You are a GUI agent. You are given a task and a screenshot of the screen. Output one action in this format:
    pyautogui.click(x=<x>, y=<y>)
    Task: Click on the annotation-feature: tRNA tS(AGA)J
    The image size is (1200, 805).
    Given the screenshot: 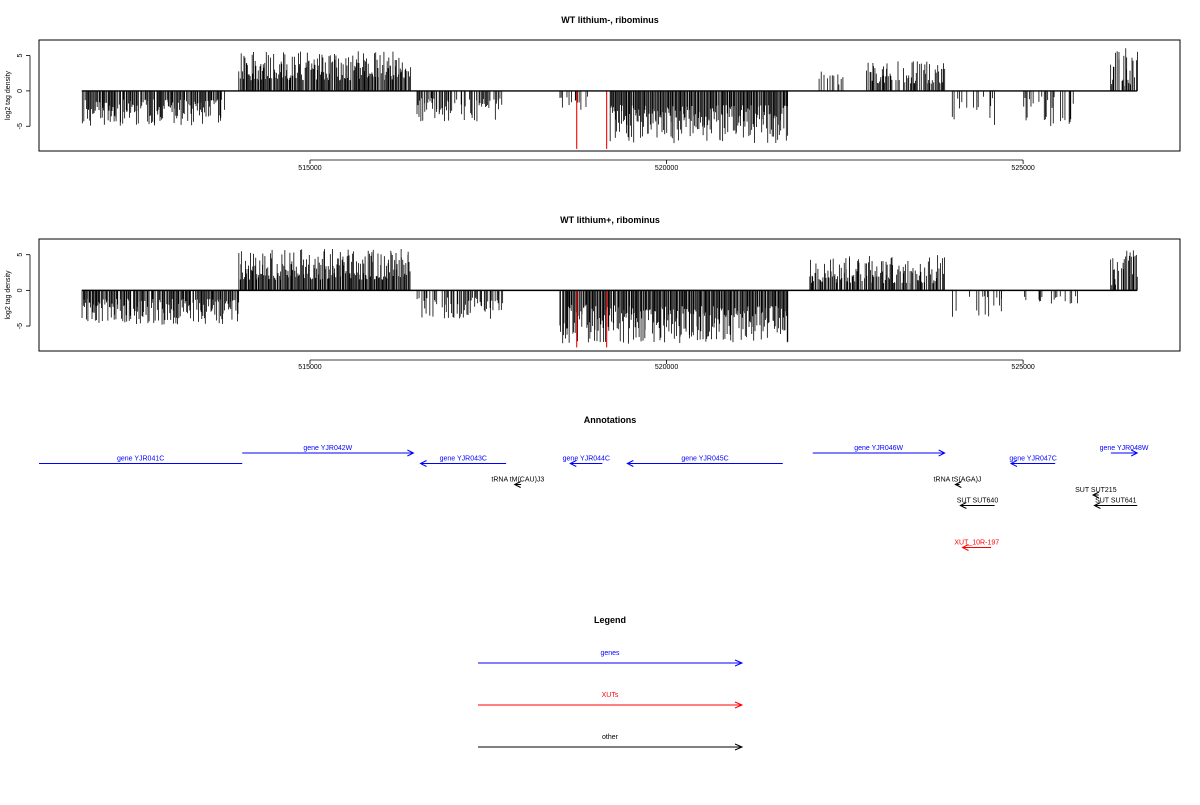 What is the action you would take?
    pyautogui.click(x=958, y=482)
    